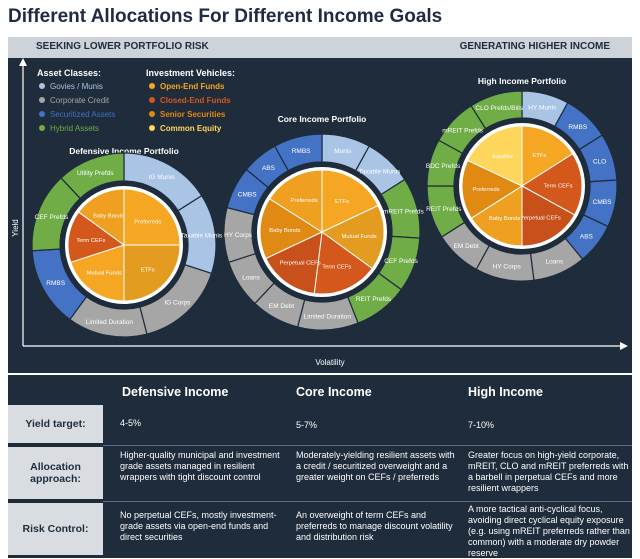 The height and width of the screenshot is (559, 640). Describe the element at coordinates (502, 157) in the screenshot. I see `inner-label-equities: Equities` at that location.